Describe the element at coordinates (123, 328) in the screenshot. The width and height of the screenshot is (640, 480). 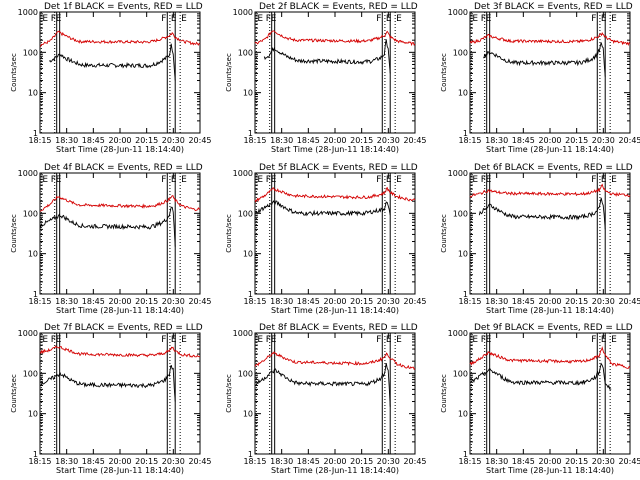
I see `panel-title: Det 7f BLACK = Events, RED = LLD` at that location.